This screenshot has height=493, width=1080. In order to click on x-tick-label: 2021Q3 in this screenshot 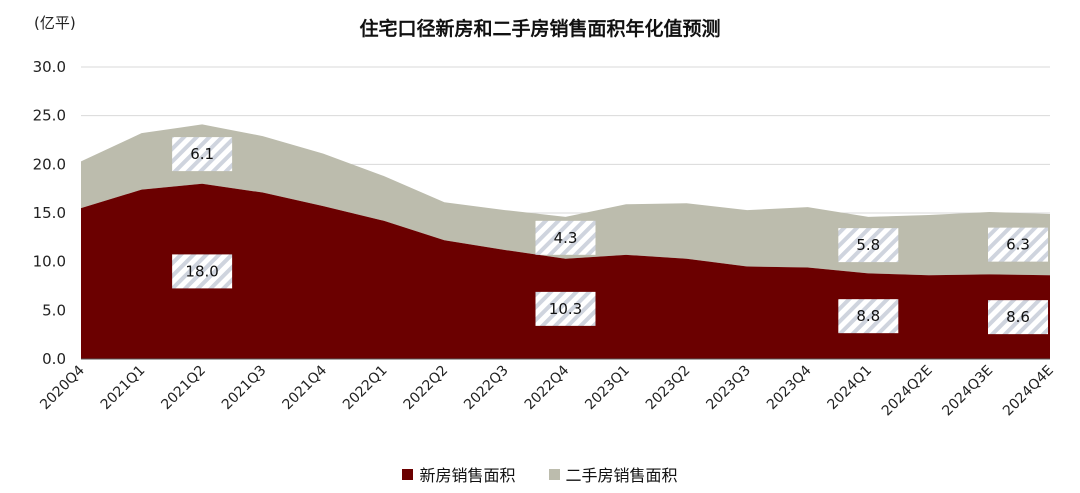, I will do `click(244, 388)`.